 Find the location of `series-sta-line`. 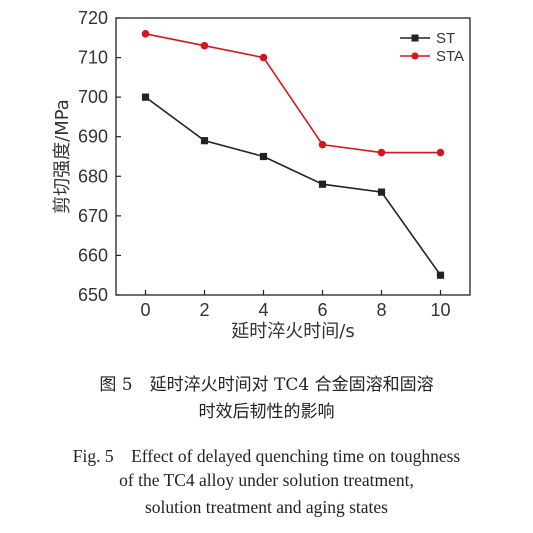

series-sta-line is located at coordinates (293, 93).